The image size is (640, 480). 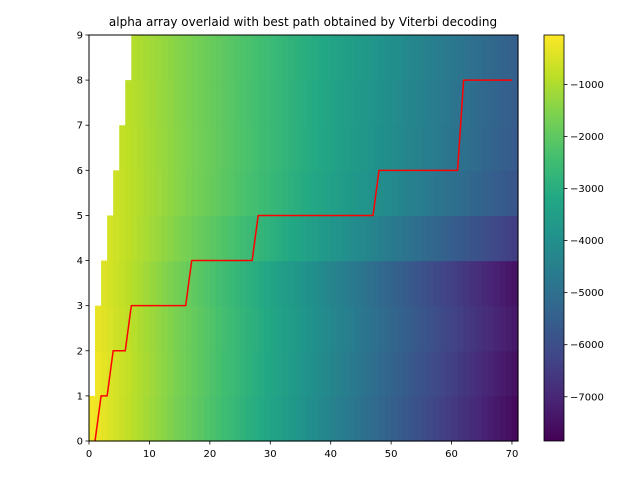 What do you see at coordinates (80, 171) in the screenshot?
I see `y-tick-label: 6` at bounding box center [80, 171].